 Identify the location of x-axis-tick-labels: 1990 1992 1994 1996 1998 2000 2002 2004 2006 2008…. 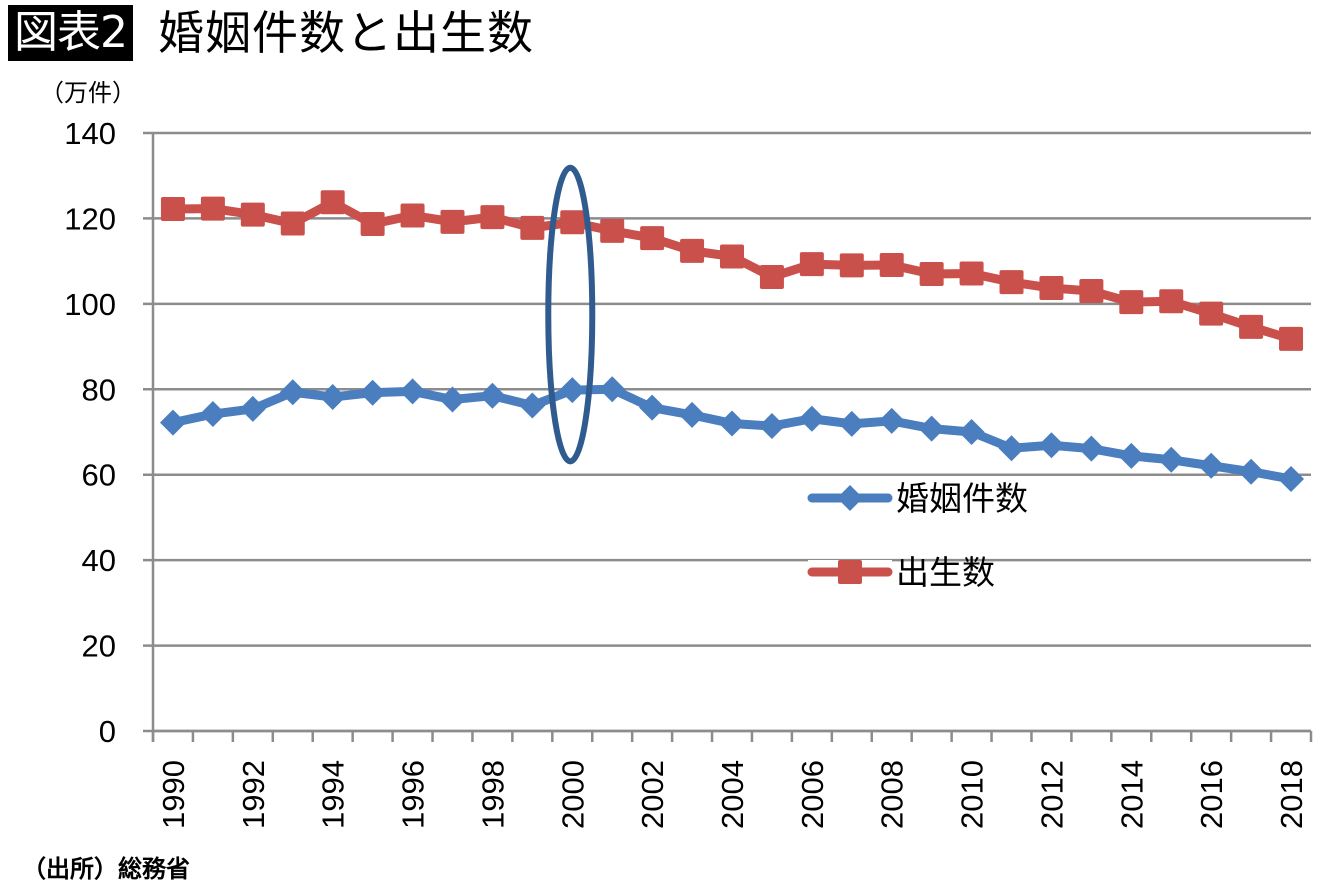
(732, 794).